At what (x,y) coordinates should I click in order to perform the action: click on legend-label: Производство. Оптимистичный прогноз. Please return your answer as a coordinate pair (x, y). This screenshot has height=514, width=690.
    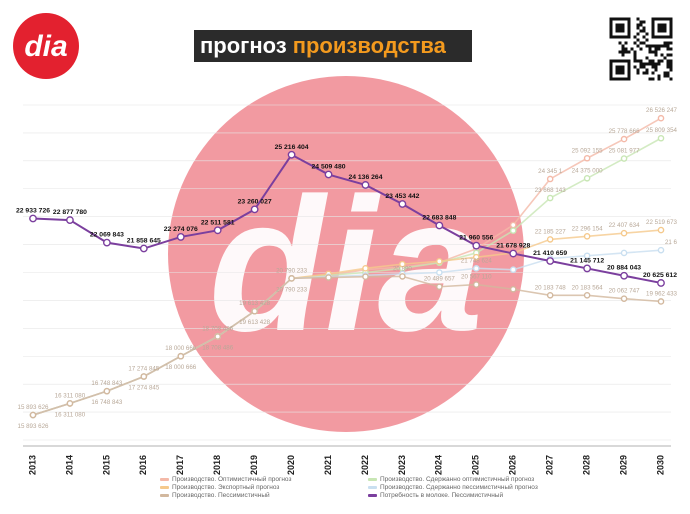
    Looking at the image, I should click on (232, 479).